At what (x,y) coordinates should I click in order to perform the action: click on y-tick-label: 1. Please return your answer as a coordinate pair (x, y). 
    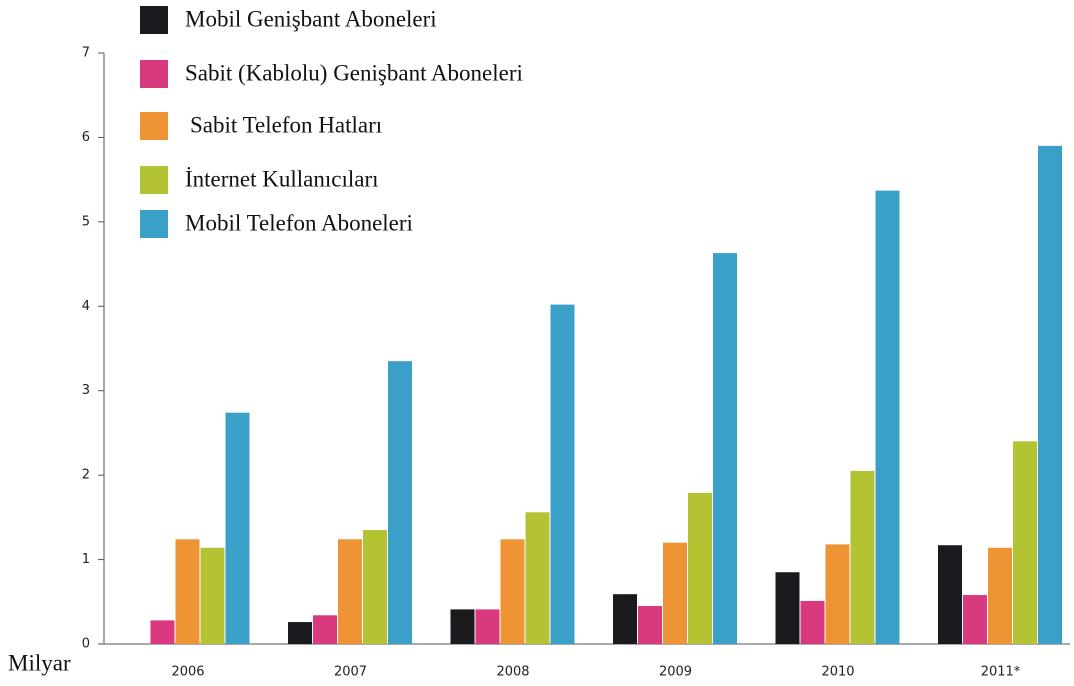
    Looking at the image, I should click on (86, 559).